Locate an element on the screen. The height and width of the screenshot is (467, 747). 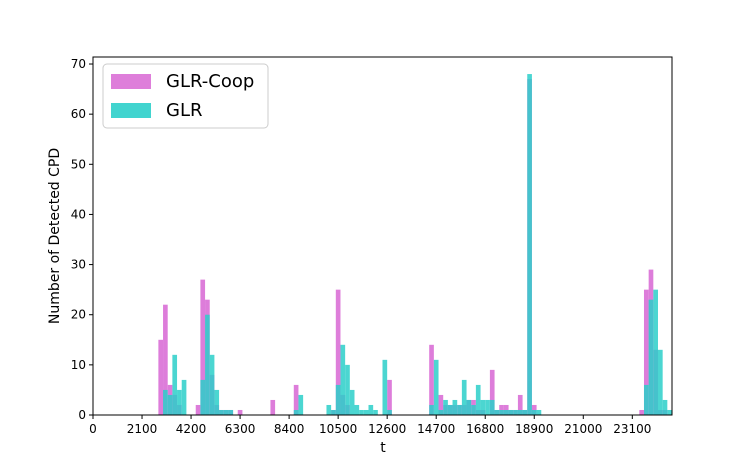
legend-label: GLR-Coop is located at coordinates (210, 81).